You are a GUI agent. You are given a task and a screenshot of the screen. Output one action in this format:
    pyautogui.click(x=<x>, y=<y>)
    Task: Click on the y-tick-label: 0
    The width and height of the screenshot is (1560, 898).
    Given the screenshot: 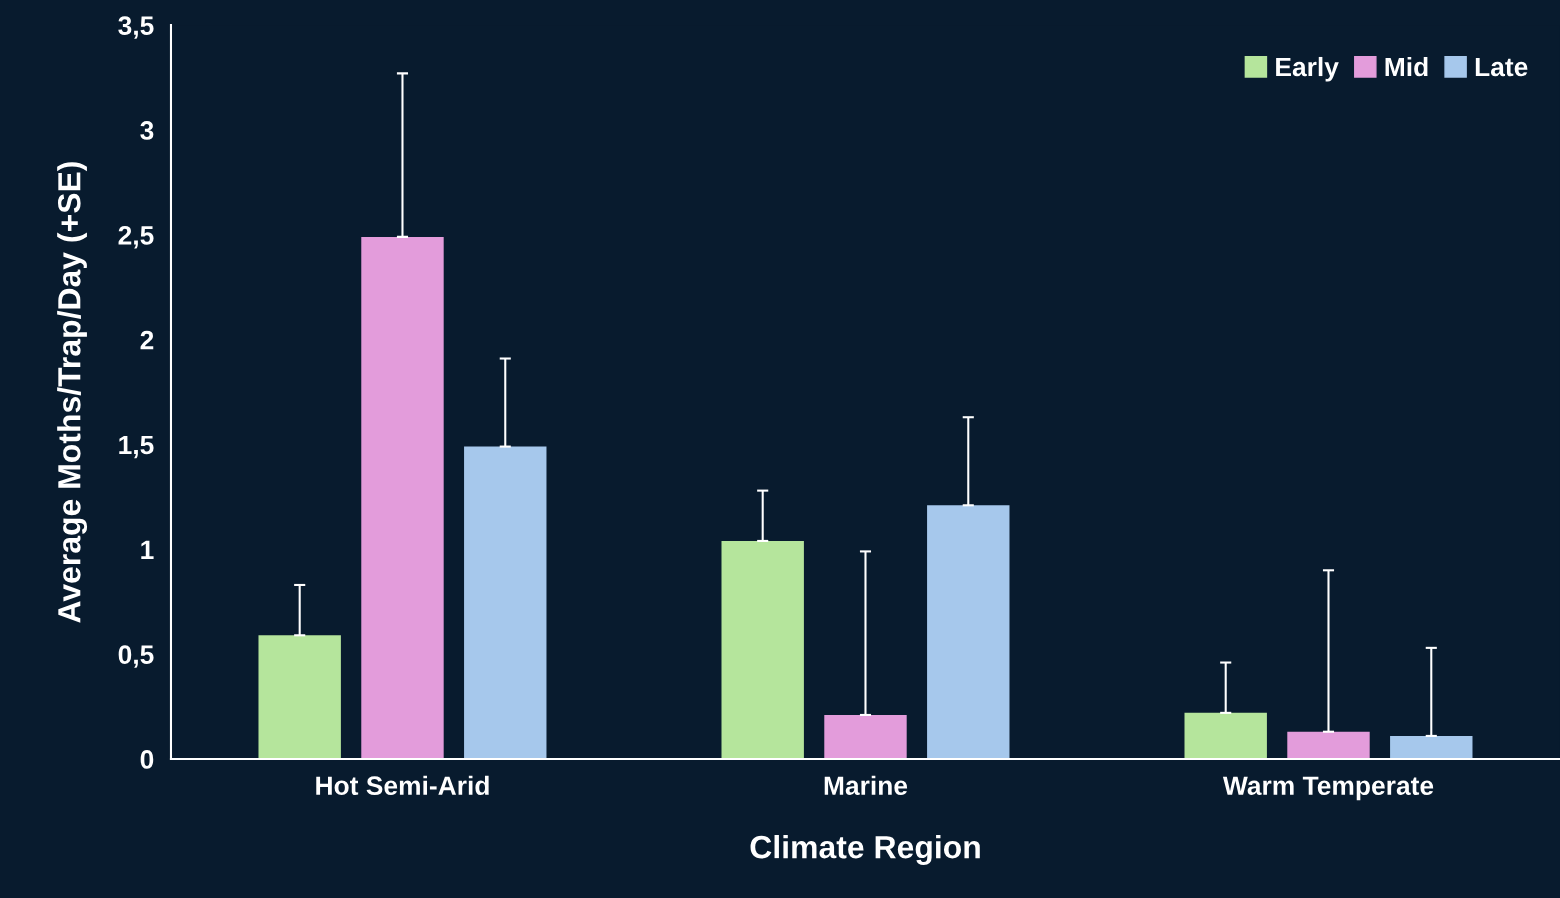 What is the action you would take?
    pyautogui.click(x=147, y=759)
    